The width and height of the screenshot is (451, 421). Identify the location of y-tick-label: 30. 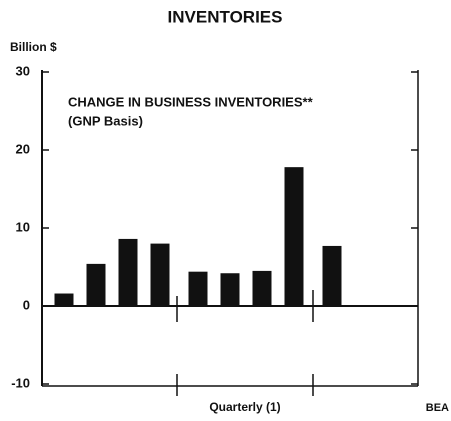
(23, 70).